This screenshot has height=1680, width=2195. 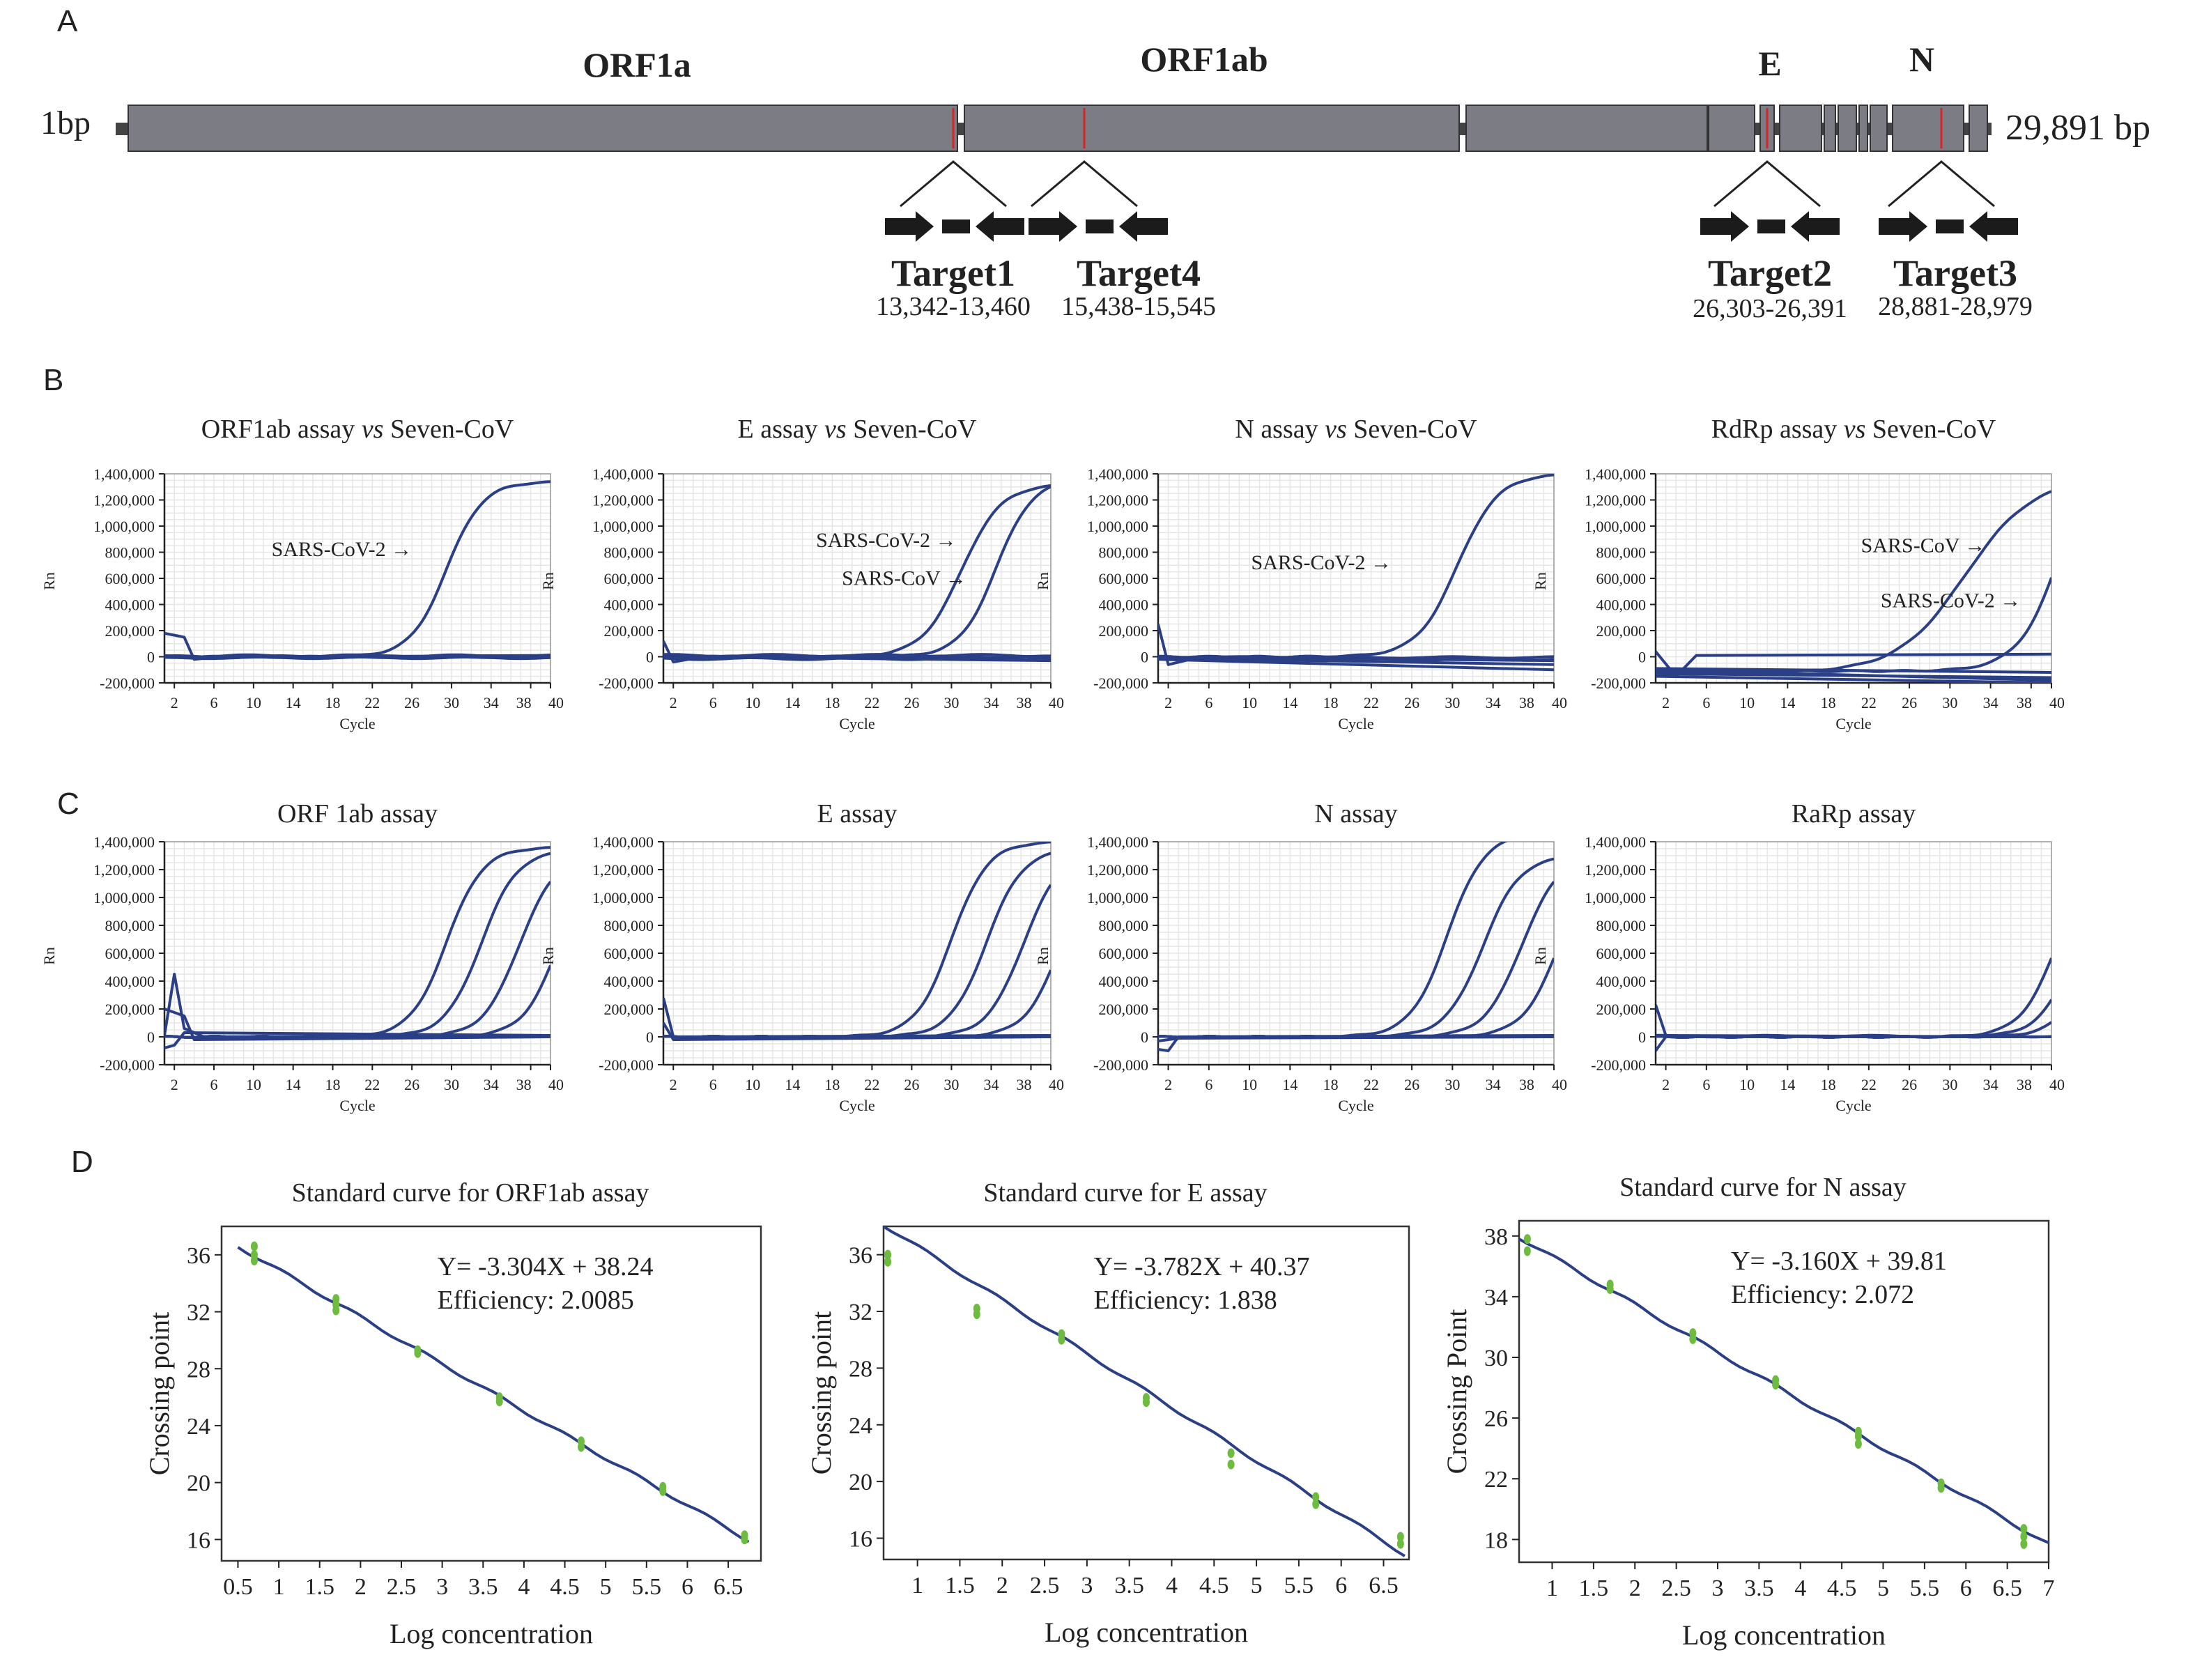 What do you see at coordinates (1451, 226) in the screenshot?
I see `primer-probe-sets` at bounding box center [1451, 226].